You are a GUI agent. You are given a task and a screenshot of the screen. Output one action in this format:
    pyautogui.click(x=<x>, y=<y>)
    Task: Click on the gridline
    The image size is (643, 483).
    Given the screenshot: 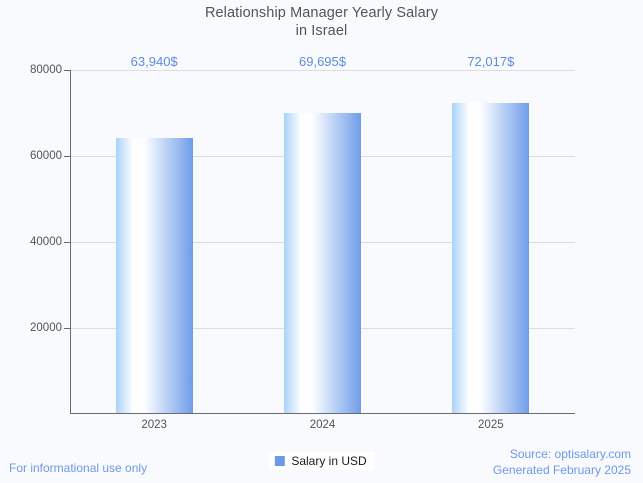 What is the action you would take?
    pyautogui.click(x=323, y=70)
    